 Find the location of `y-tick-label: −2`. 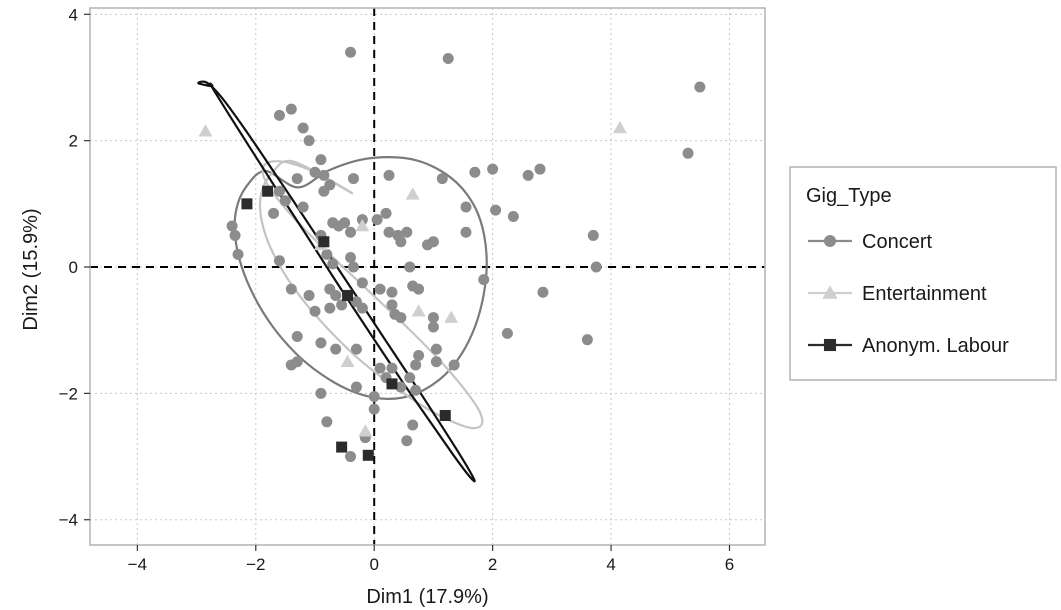

y-tick-label: −2 is located at coordinates (68, 393).